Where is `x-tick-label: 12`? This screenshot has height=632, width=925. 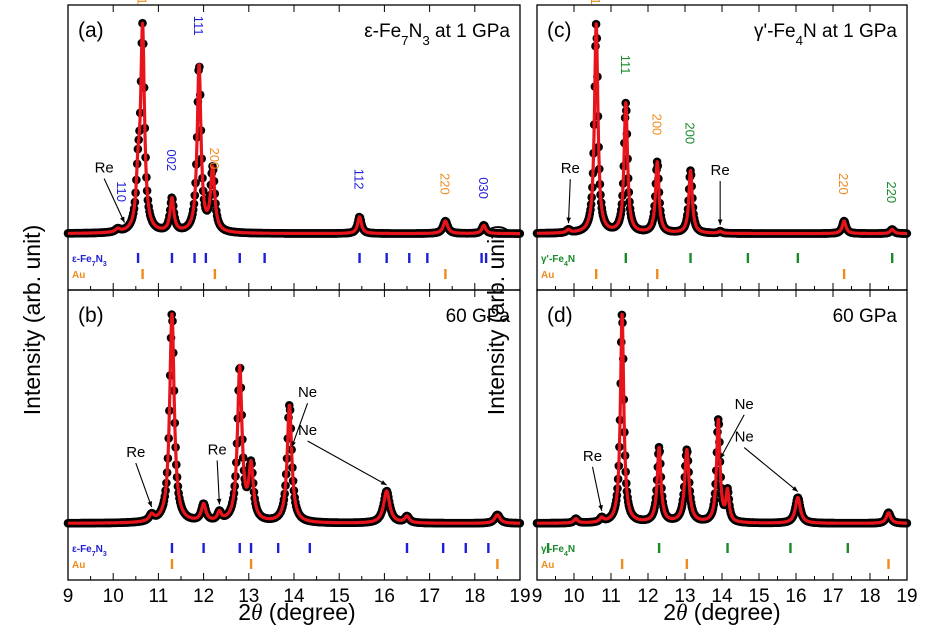 x-tick-label: 12 is located at coordinates (647, 596).